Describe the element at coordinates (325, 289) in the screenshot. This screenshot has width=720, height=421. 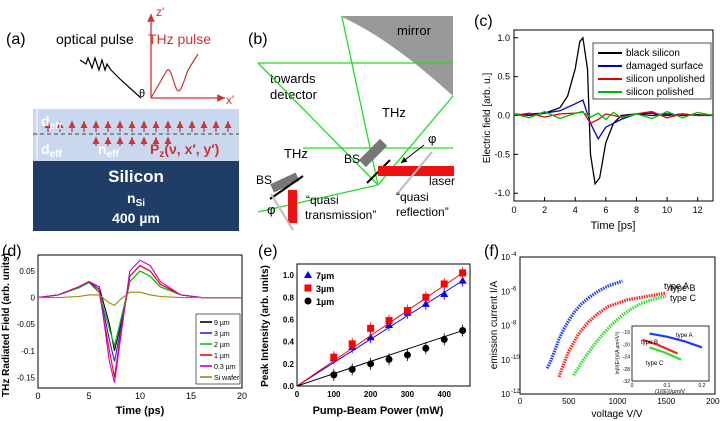
I see `legend-label: 3µm` at that location.